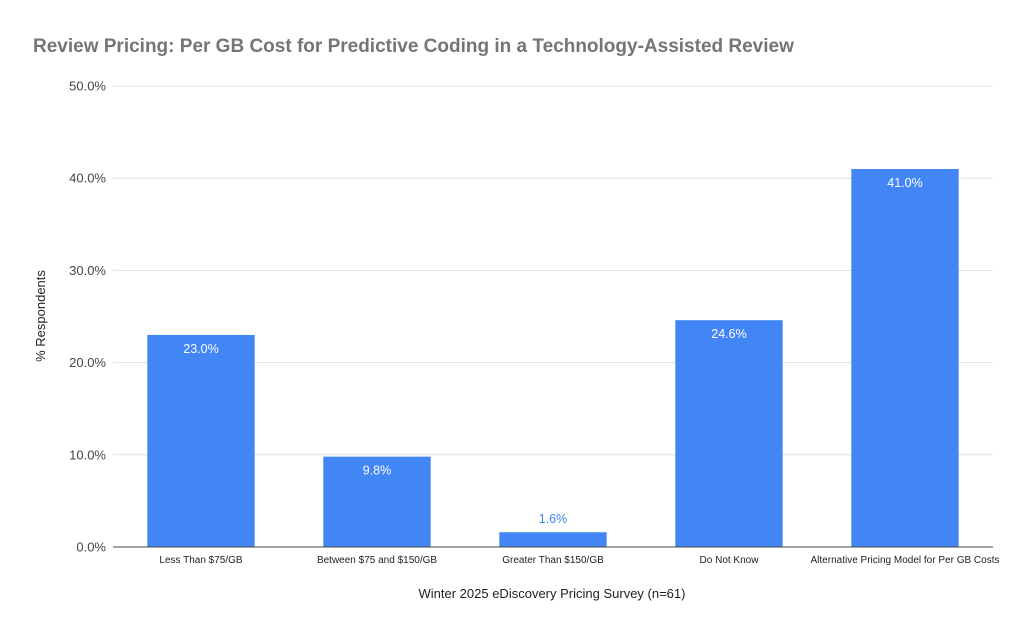 The width and height of the screenshot is (1024, 634). Describe the element at coordinates (201, 560) in the screenshot. I see `x-category-label: Less Than $75/GB` at that location.